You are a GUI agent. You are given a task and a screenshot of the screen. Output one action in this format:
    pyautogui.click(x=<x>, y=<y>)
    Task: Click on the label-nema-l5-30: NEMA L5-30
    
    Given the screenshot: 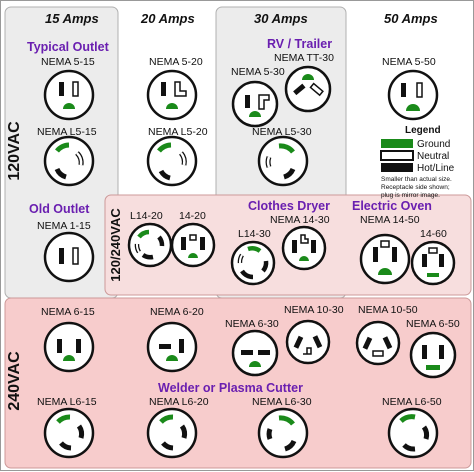 What is the action you would take?
    pyautogui.click(x=282, y=132)
    